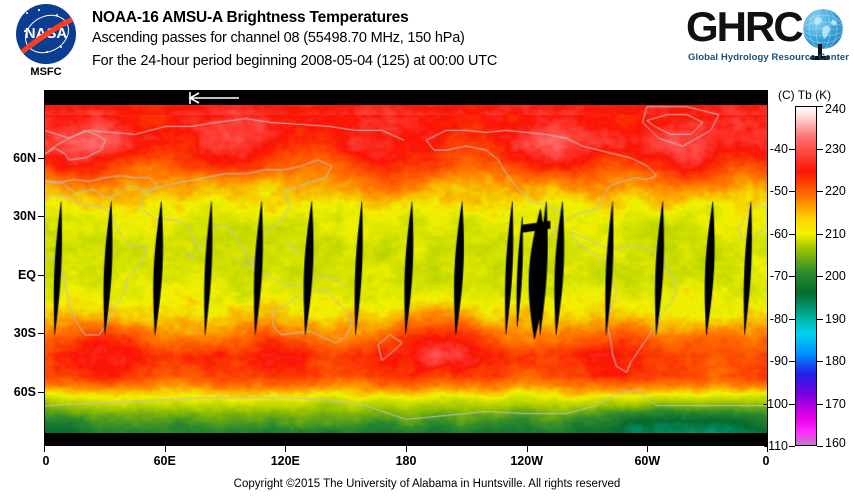 This screenshot has width=854, height=502. I want to click on cbar-left-tick-1: -50, so click(778, 191).